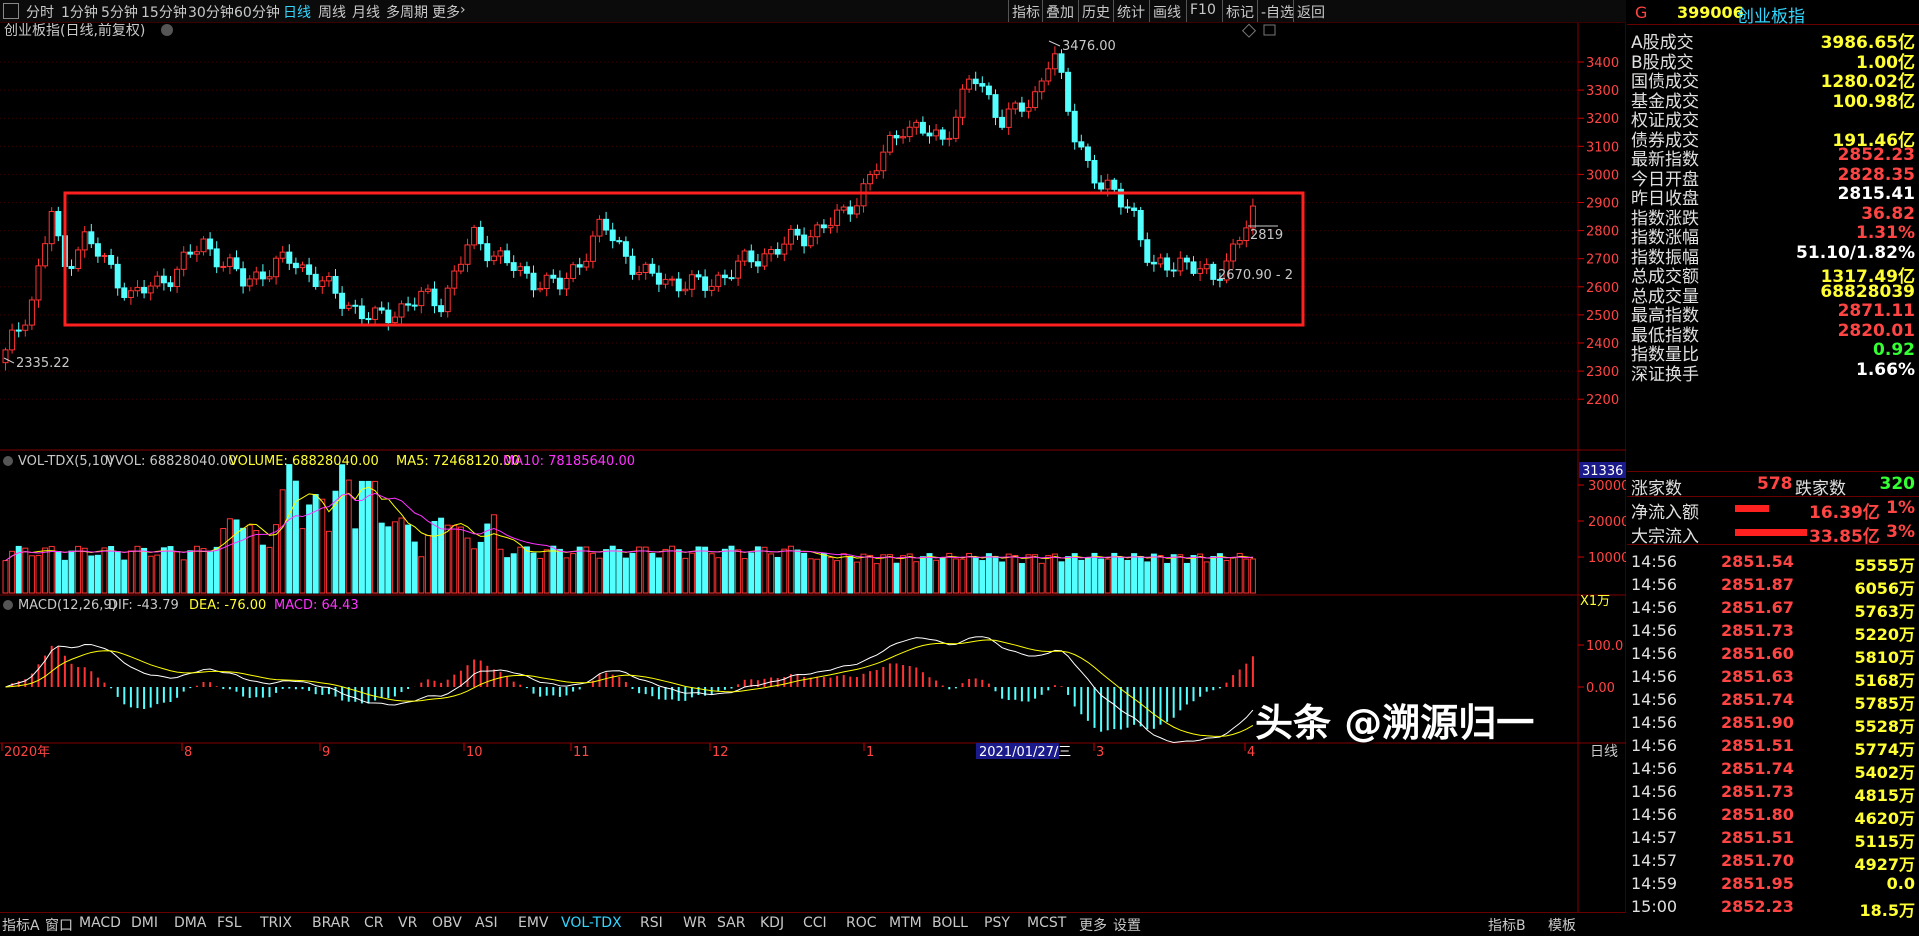 This screenshot has width=1919, height=936. What do you see at coordinates (1757, 653) in the screenshot?
I see `tick-price: 2851.60` at bounding box center [1757, 653].